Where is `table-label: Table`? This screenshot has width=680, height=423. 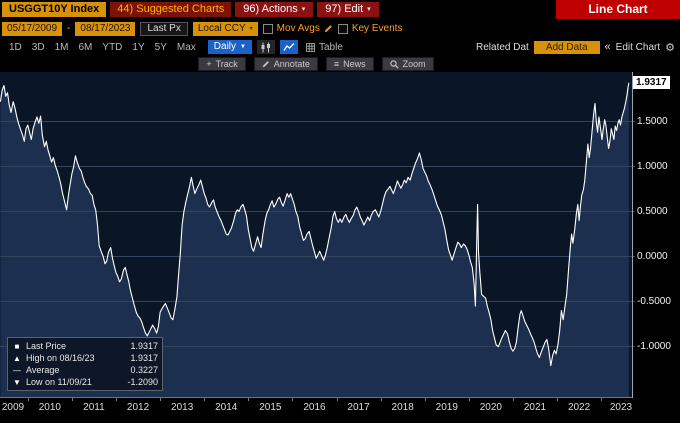 table-label: Table is located at coordinates (330, 47).